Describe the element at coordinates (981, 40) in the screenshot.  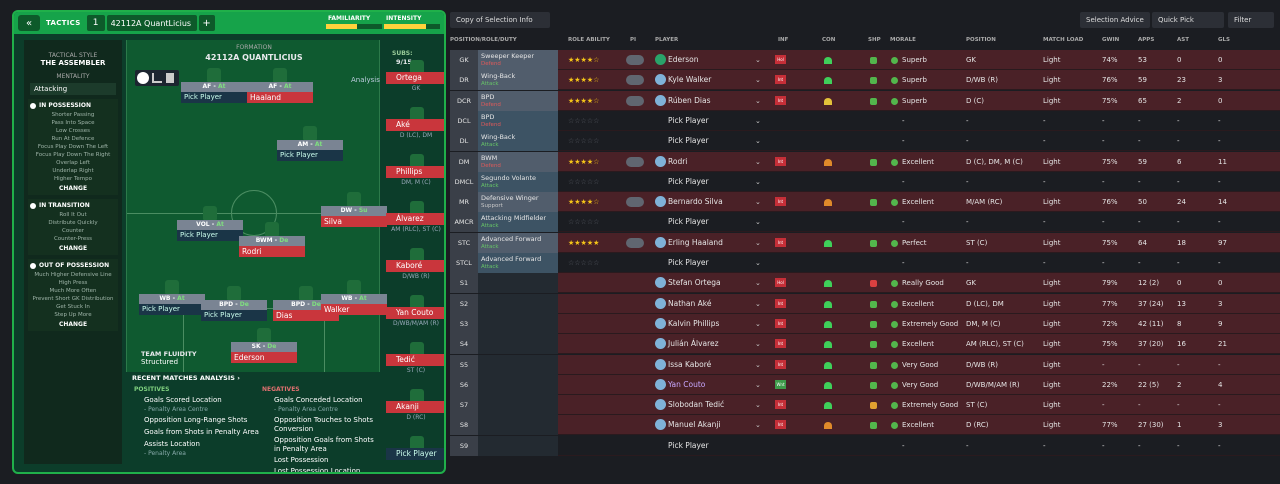
I see `column-header: POSITION` at that location.